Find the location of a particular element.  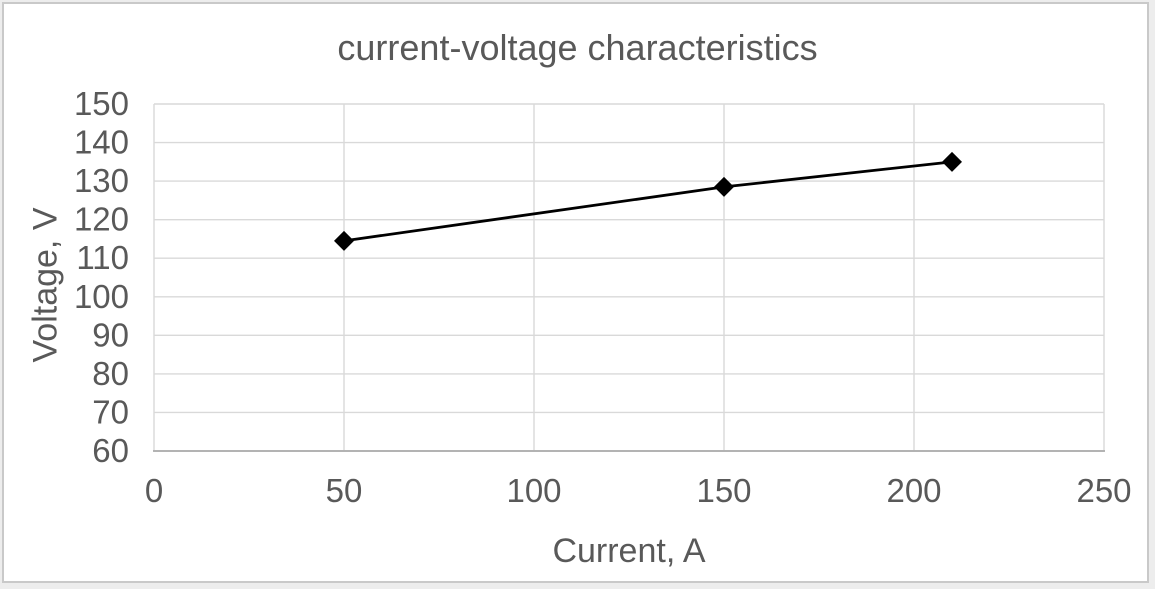

chart-title: current-voltage characteristics is located at coordinates (577, 47).